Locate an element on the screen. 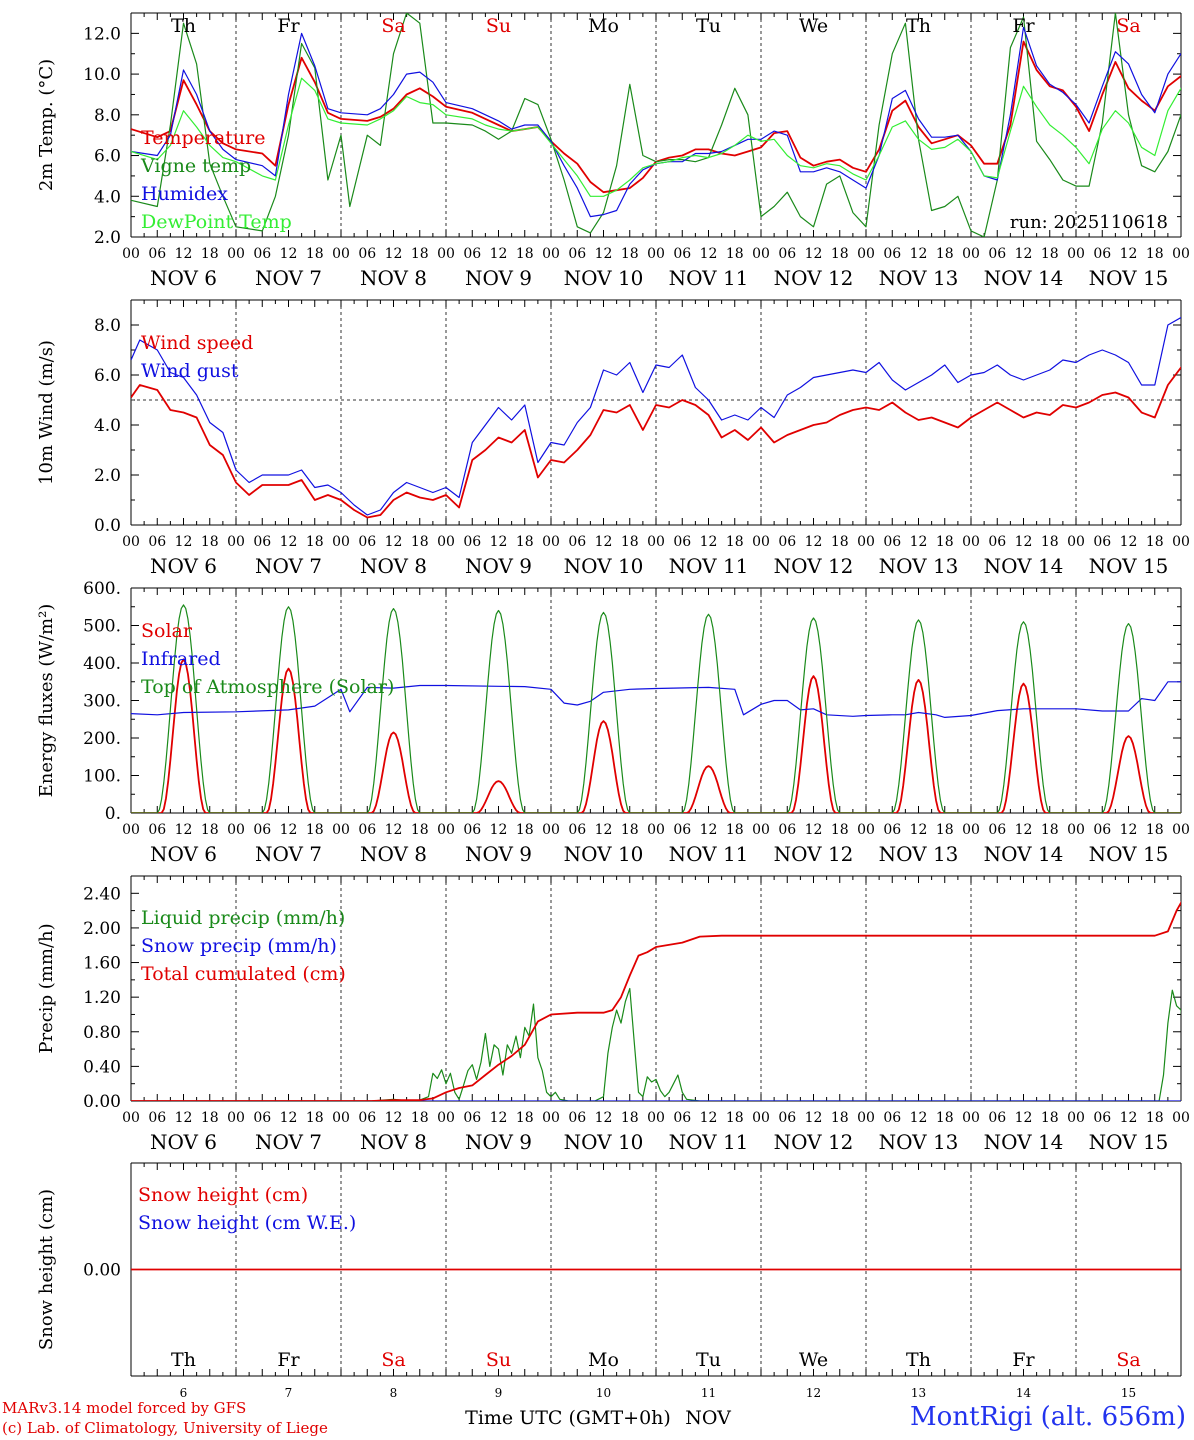 The image size is (1194, 1440). y-tick-label: 10.0 is located at coordinates (102, 75).